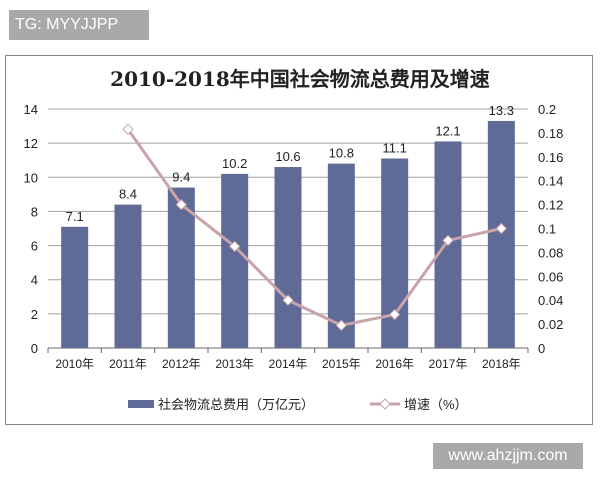 This screenshot has height=480, width=600. Describe the element at coordinates (436, 404) in the screenshot. I see `legend-line-label: 增速（%）` at that location.